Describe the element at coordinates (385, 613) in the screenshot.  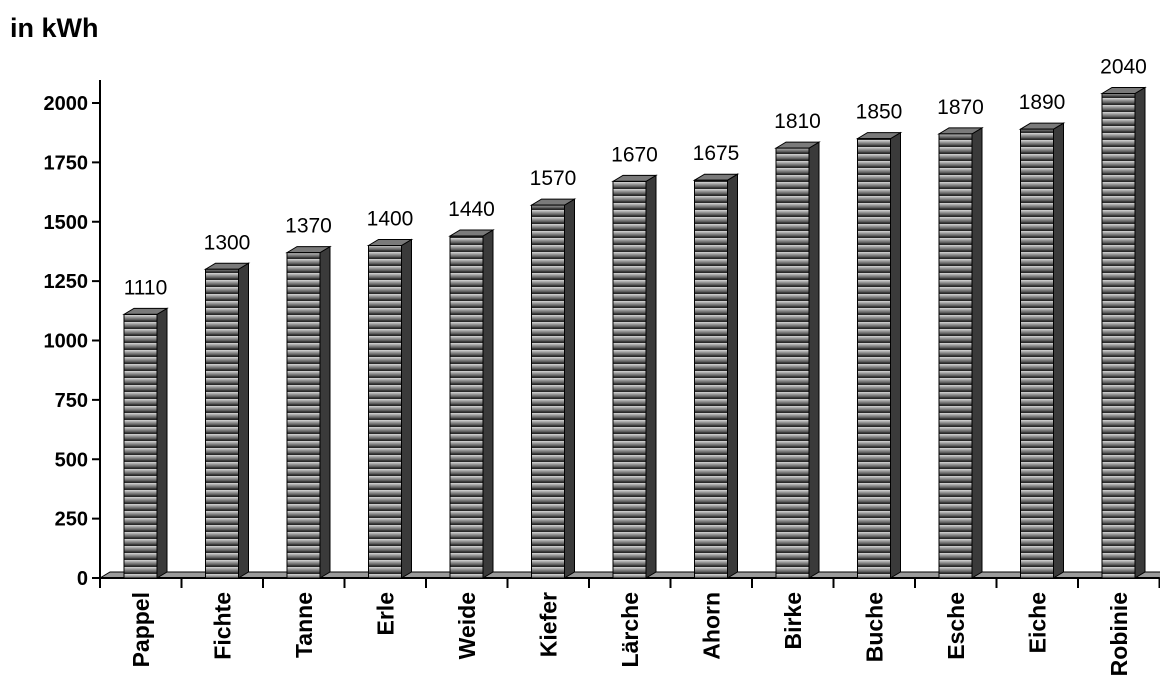
I see `x-tick-label: Erle` at that location.